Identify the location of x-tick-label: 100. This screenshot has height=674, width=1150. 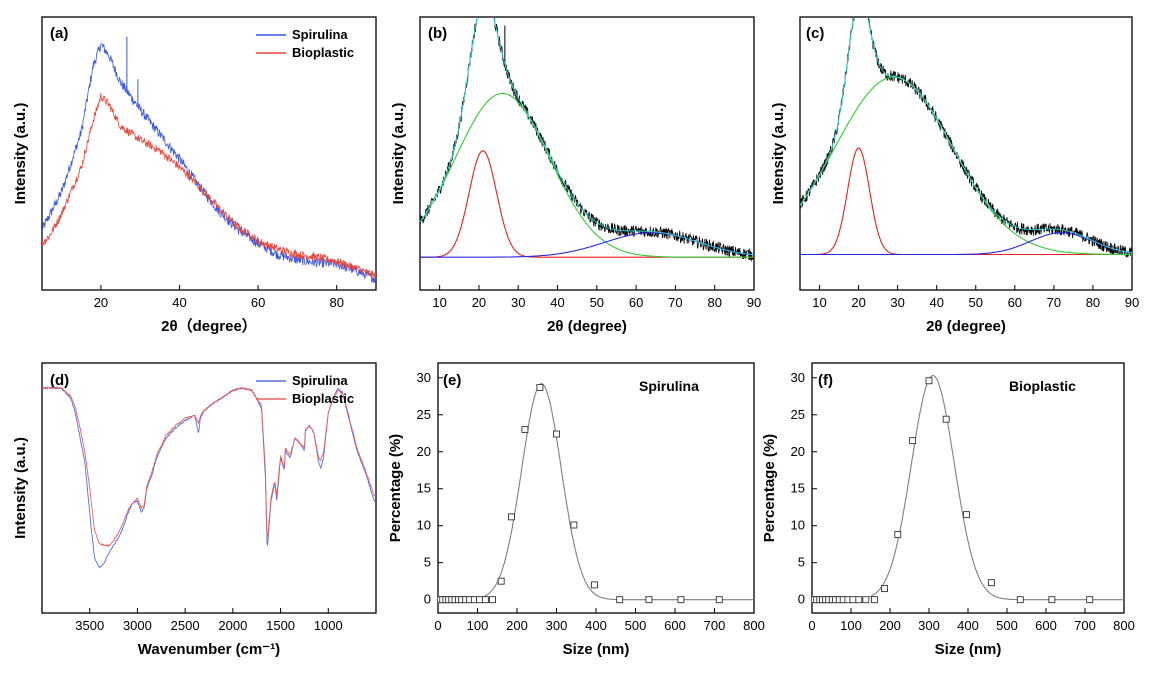
(851, 625).